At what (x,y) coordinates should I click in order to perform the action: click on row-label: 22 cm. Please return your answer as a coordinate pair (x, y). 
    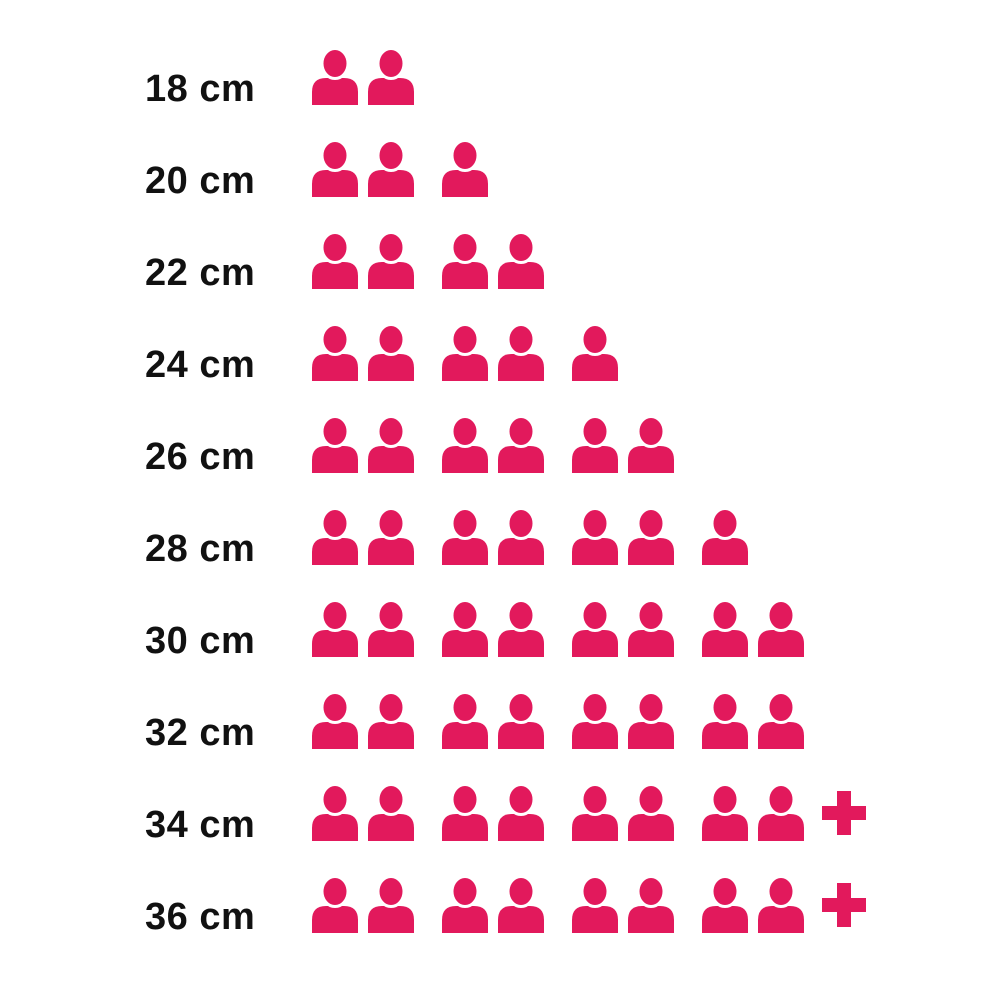
    Looking at the image, I should click on (200, 272).